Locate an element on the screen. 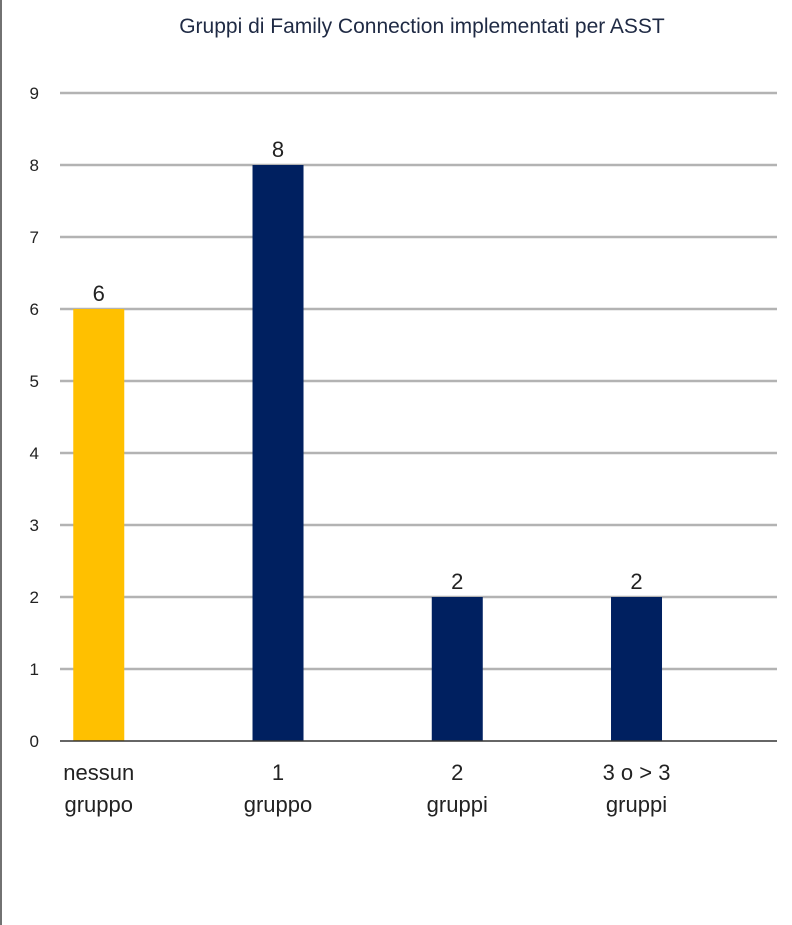 This screenshot has height=925, width=792. y-tick-label: 0 is located at coordinates (34, 741).